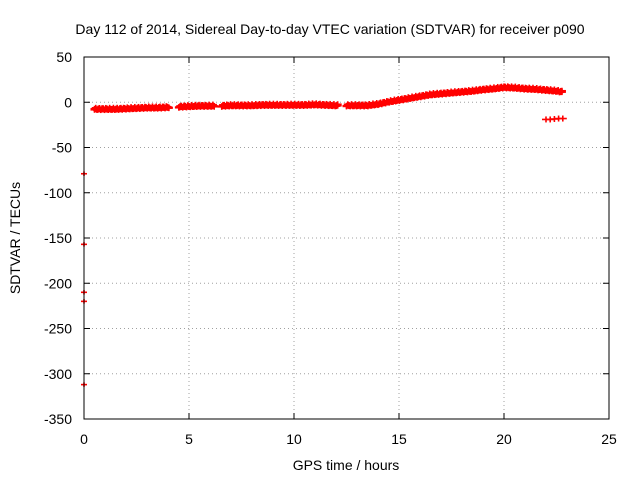 The height and width of the screenshot is (480, 640). Describe the element at coordinates (84, 439) in the screenshot. I see `x-tick-label: 0` at that location.